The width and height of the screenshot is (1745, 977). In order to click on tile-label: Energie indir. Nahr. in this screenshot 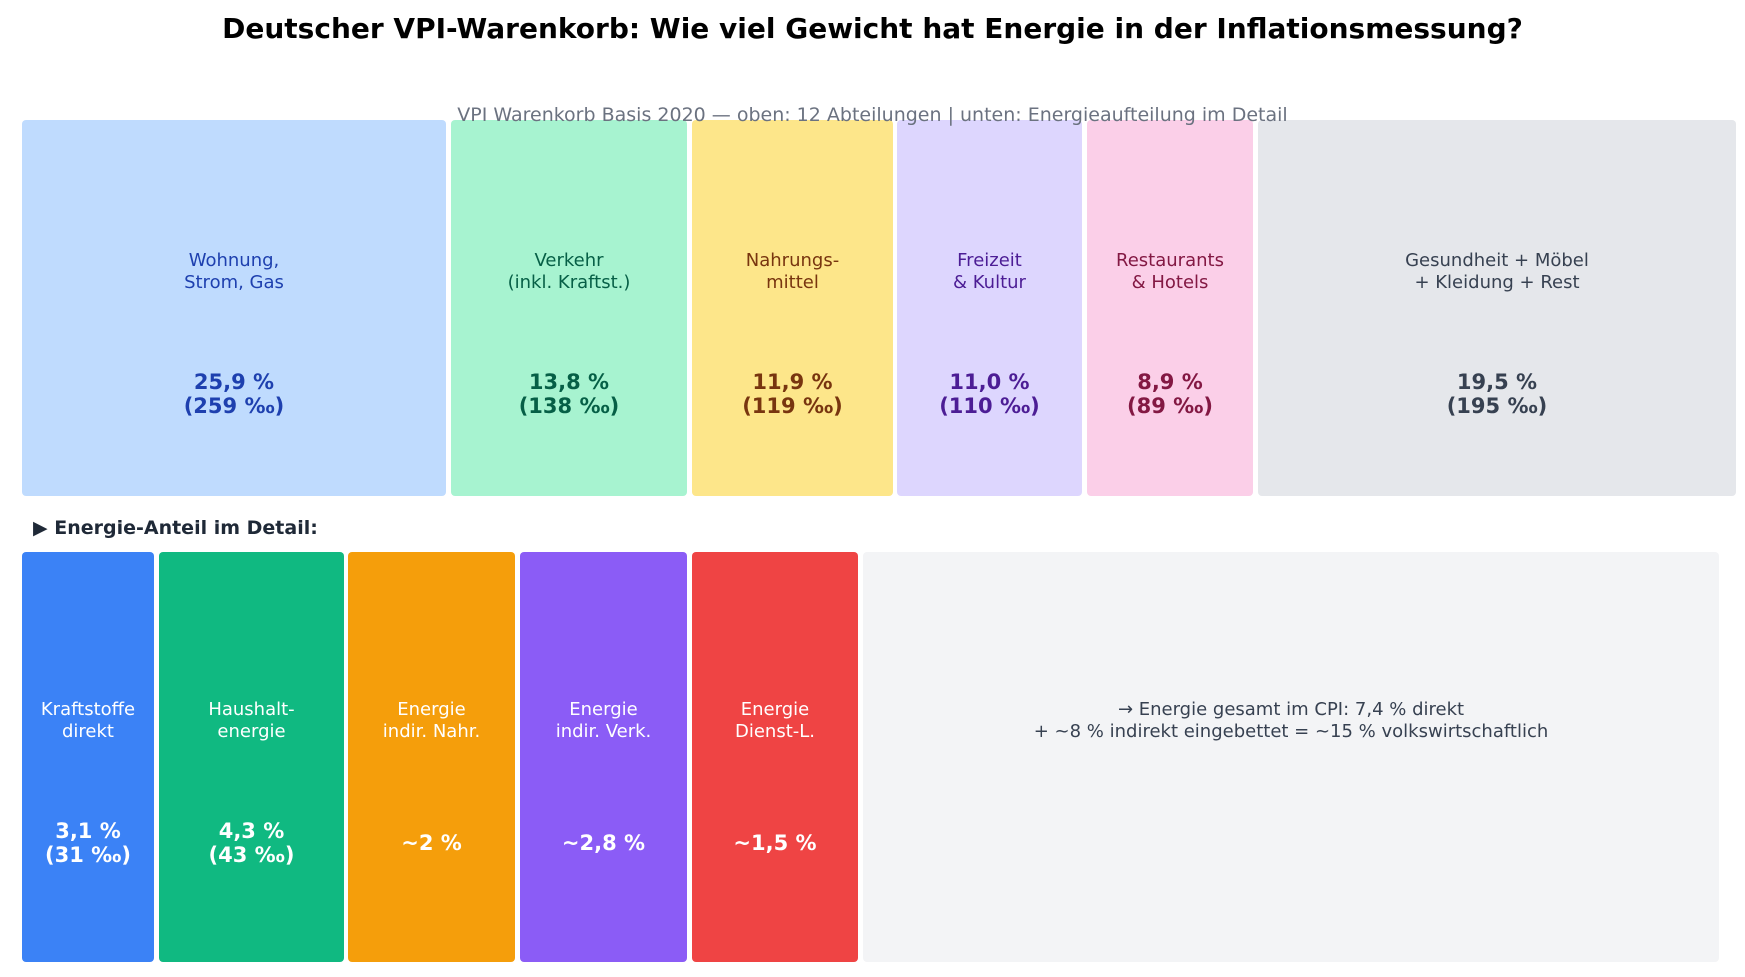, I will do `click(431, 720)`.